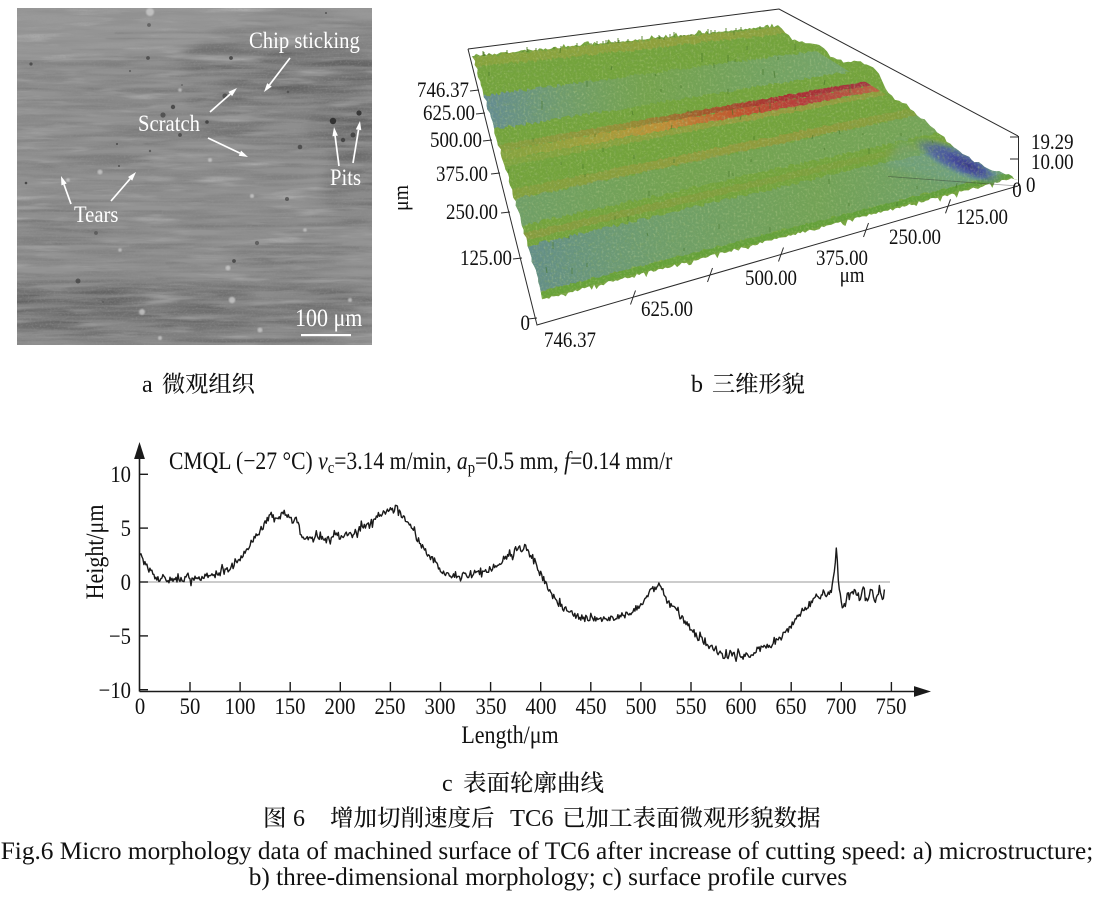  I want to click on svg-text: 700, so click(840, 706).